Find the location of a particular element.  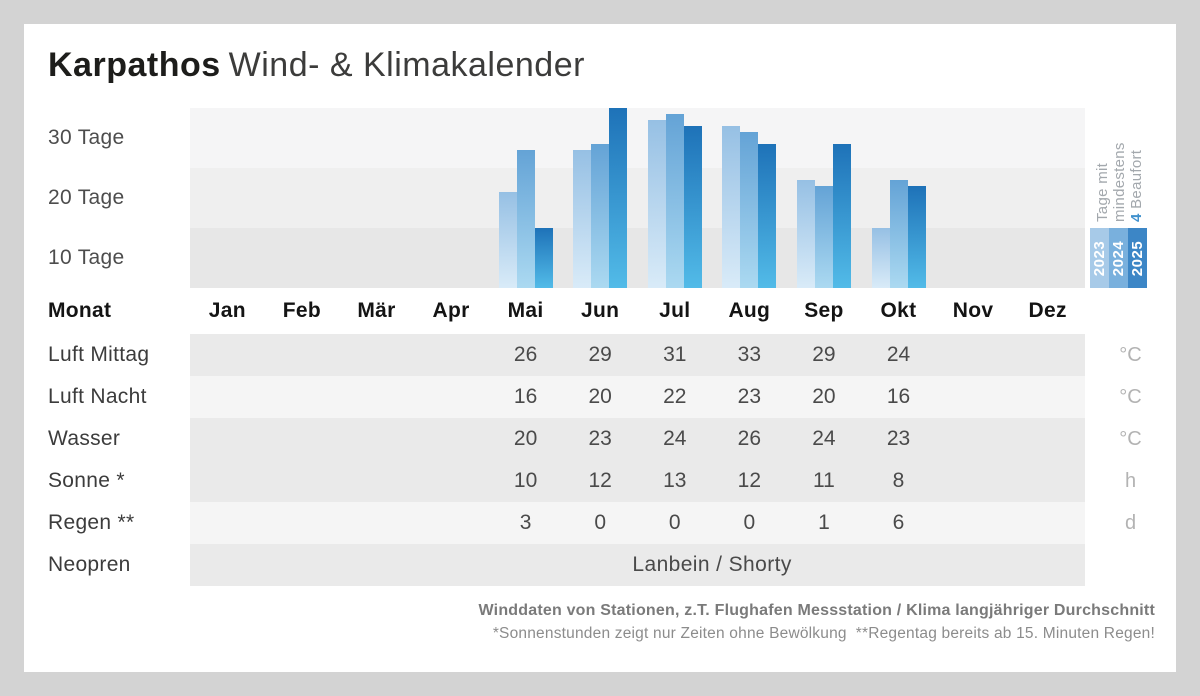

chart-y-axis: 30 Tage 20 Tage 10 Tage is located at coordinates (113, 198).